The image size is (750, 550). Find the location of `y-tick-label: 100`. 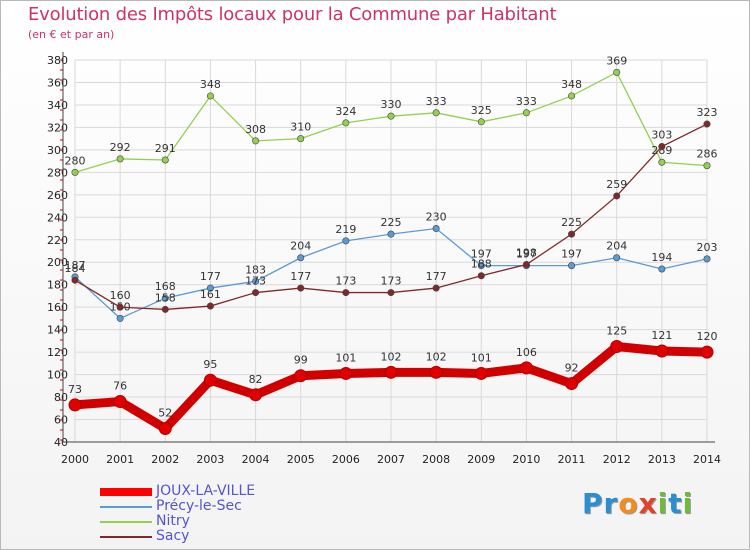

y-tick-label: 100 is located at coordinates (57, 375).